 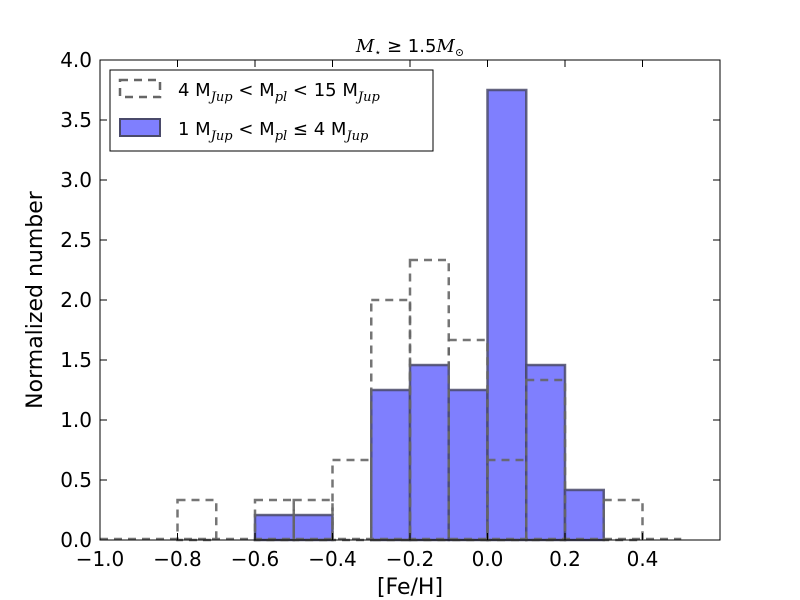 What do you see at coordinates (76, 120) in the screenshot?
I see `y-tick-label: 3.5` at bounding box center [76, 120].